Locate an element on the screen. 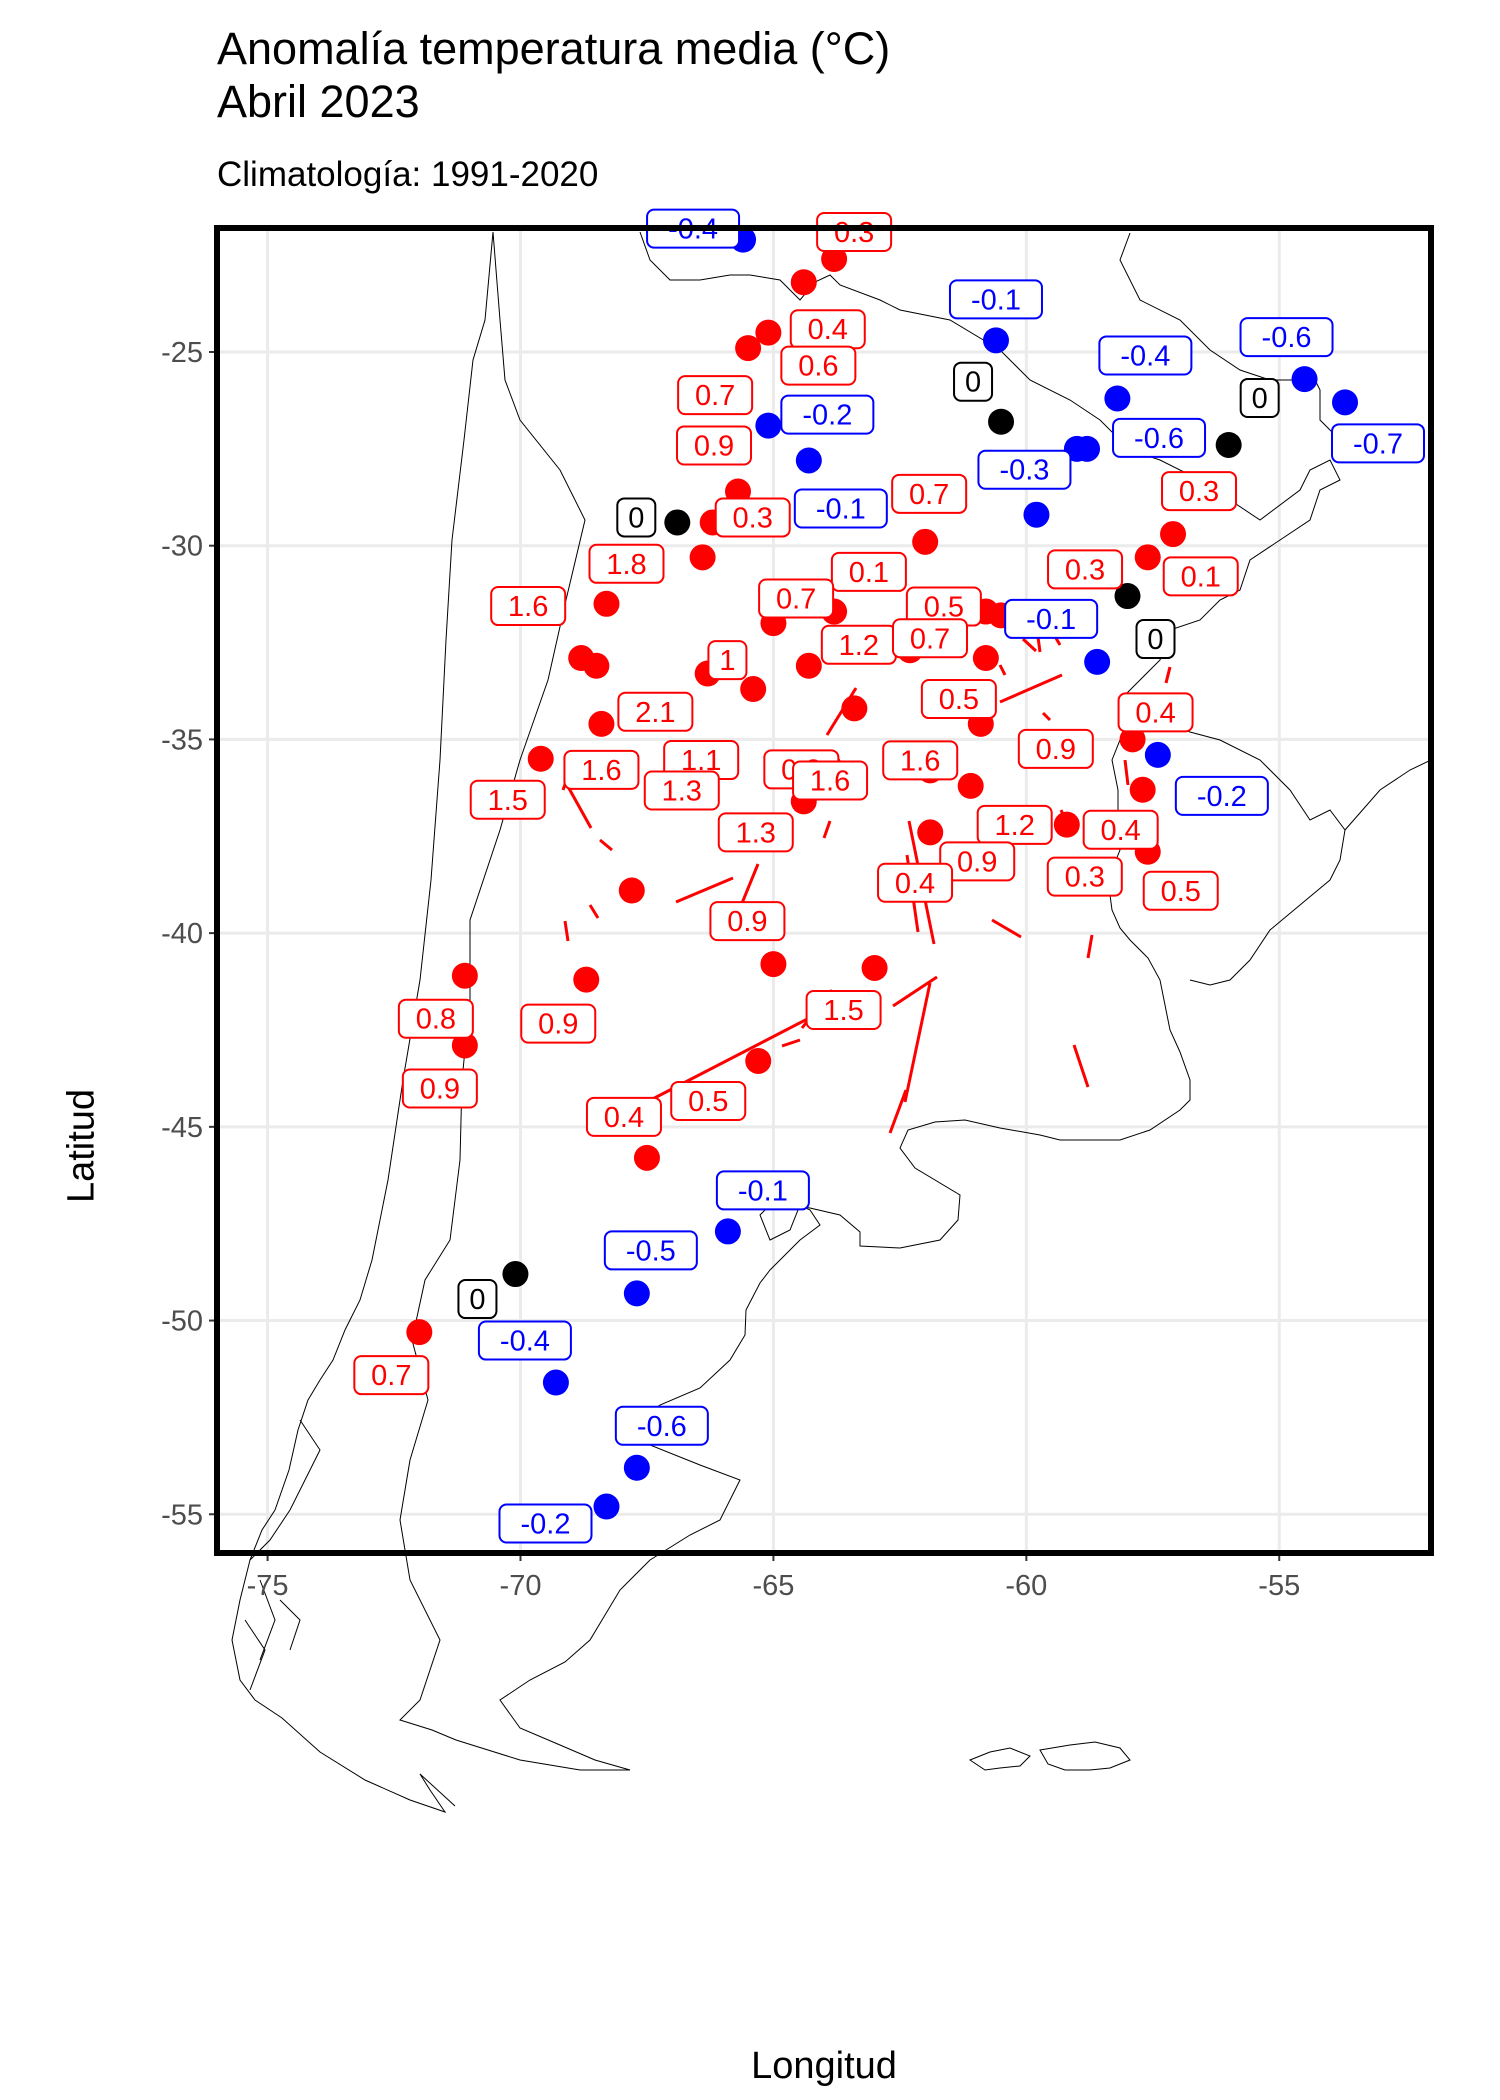  pacific-coast-outline is located at coordinates (362, 1022).